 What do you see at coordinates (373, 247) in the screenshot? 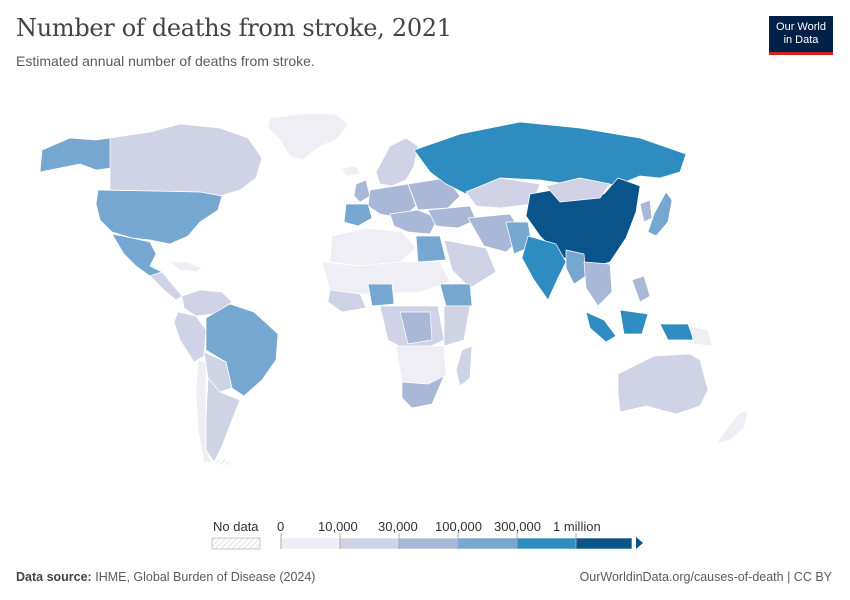
I see `region-north-africa` at bounding box center [373, 247].